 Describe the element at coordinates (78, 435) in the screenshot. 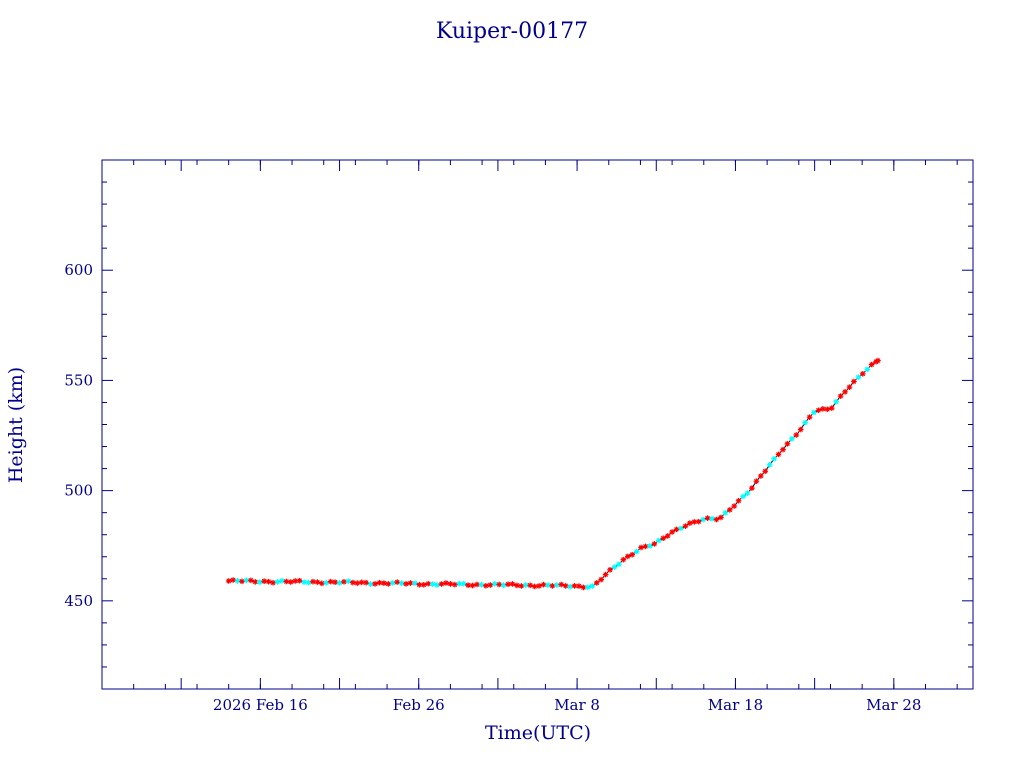

I see `y-tick-labels: 450 500 550 600` at that location.